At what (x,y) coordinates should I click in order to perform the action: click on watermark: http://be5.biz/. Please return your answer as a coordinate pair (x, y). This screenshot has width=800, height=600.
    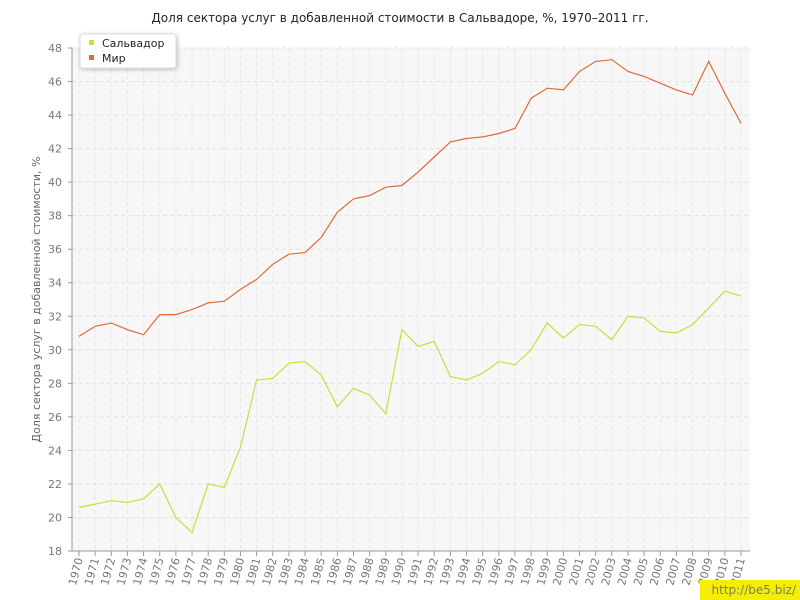
    Looking at the image, I should click on (750, 590).